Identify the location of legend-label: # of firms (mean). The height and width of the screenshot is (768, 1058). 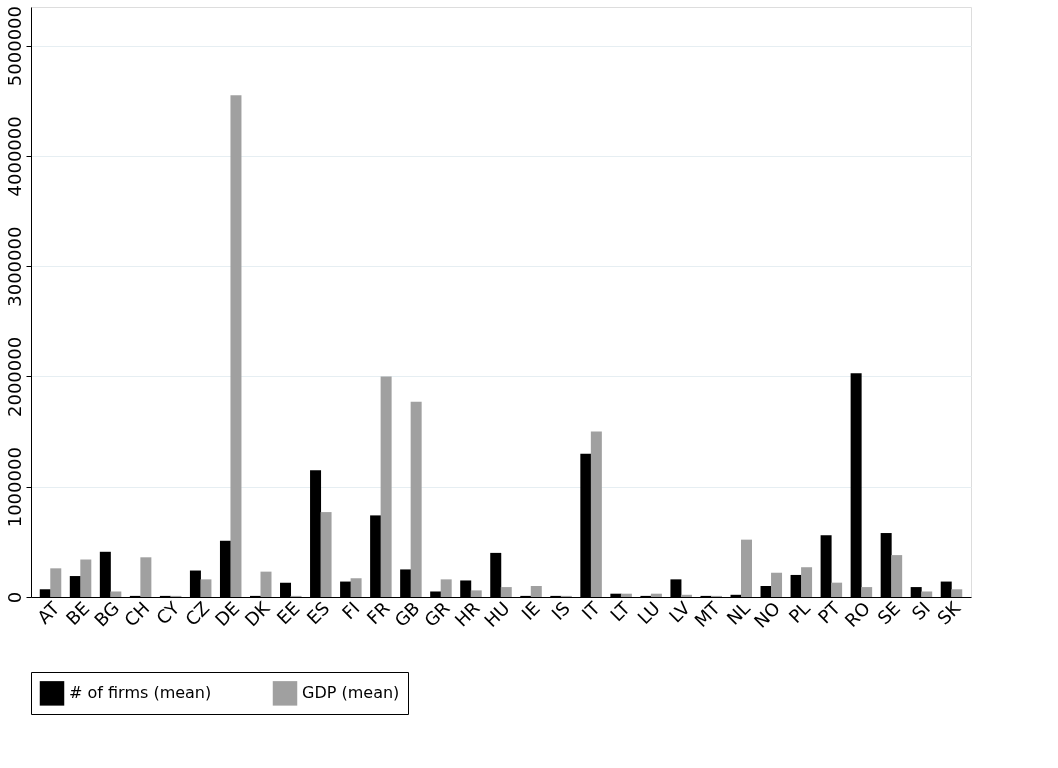
(140, 693).